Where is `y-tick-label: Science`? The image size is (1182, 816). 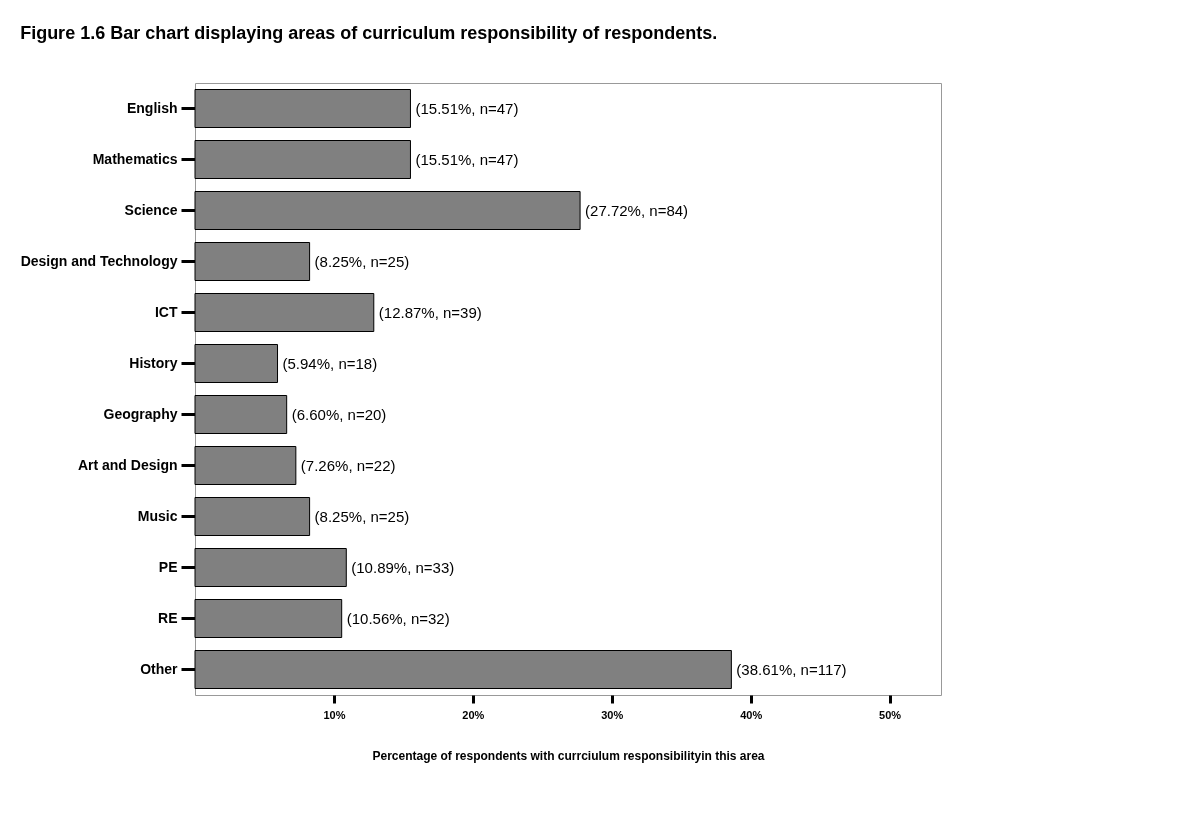 y-tick-label: Science is located at coordinates (151, 209).